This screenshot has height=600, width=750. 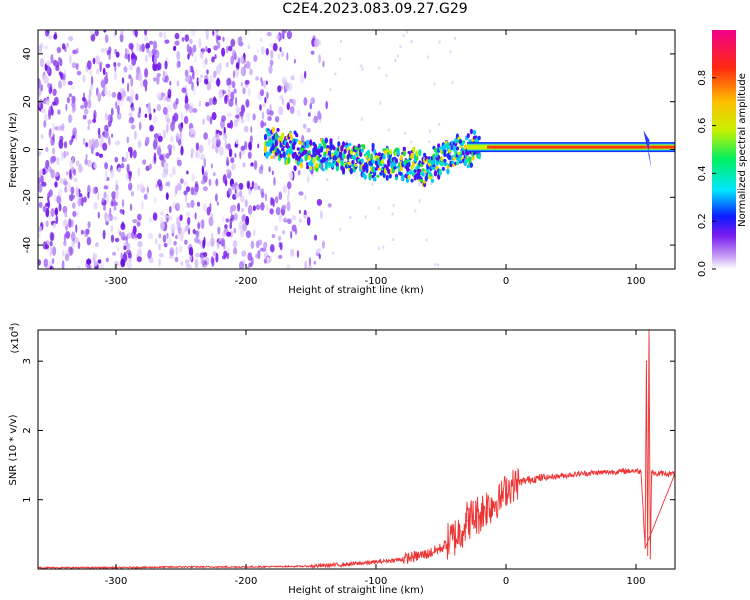 What do you see at coordinates (356, 290) in the screenshot?
I see `spectrogram-x-label: Height of straight line (km)` at bounding box center [356, 290].